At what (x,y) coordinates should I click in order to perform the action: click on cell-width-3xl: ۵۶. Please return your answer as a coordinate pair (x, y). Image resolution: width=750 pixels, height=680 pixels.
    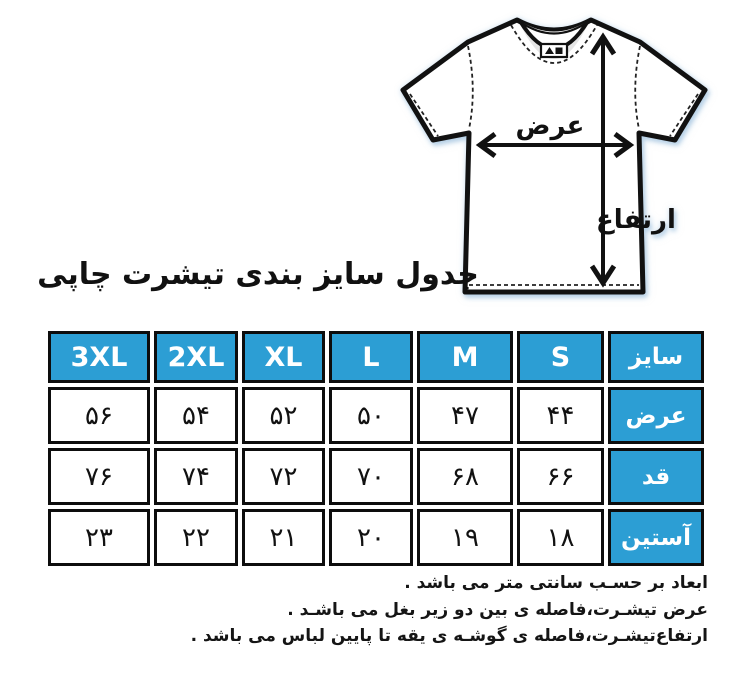
    Looking at the image, I should click on (99, 415).